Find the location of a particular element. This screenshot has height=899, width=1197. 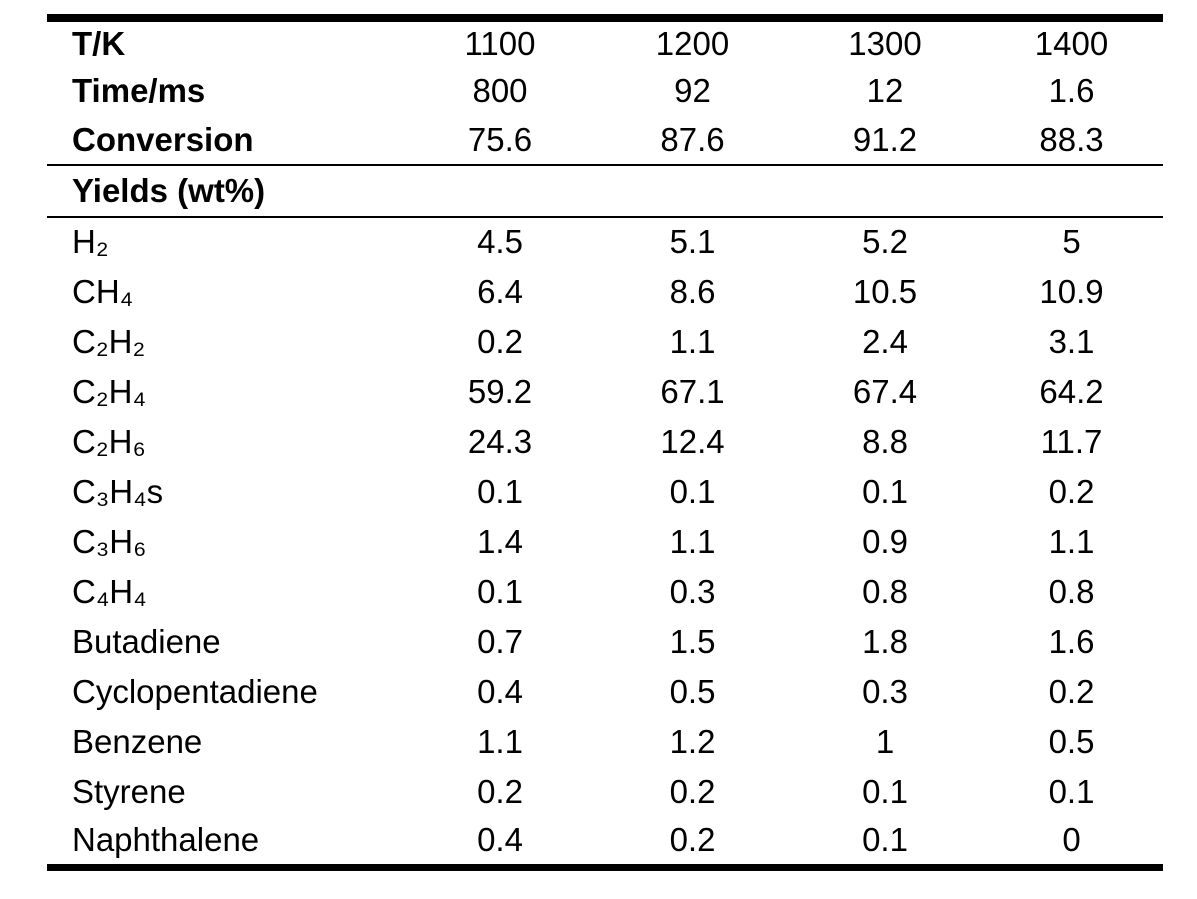

yield-value: 1.5 is located at coordinates (692, 641).